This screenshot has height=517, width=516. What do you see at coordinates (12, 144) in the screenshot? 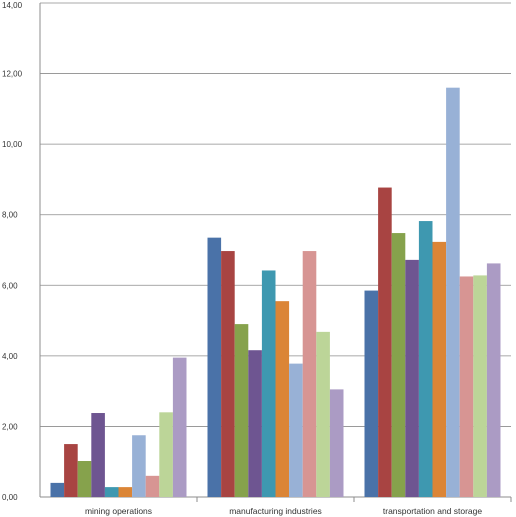
I see `y-tick-label: 10,00` at bounding box center [12, 144].